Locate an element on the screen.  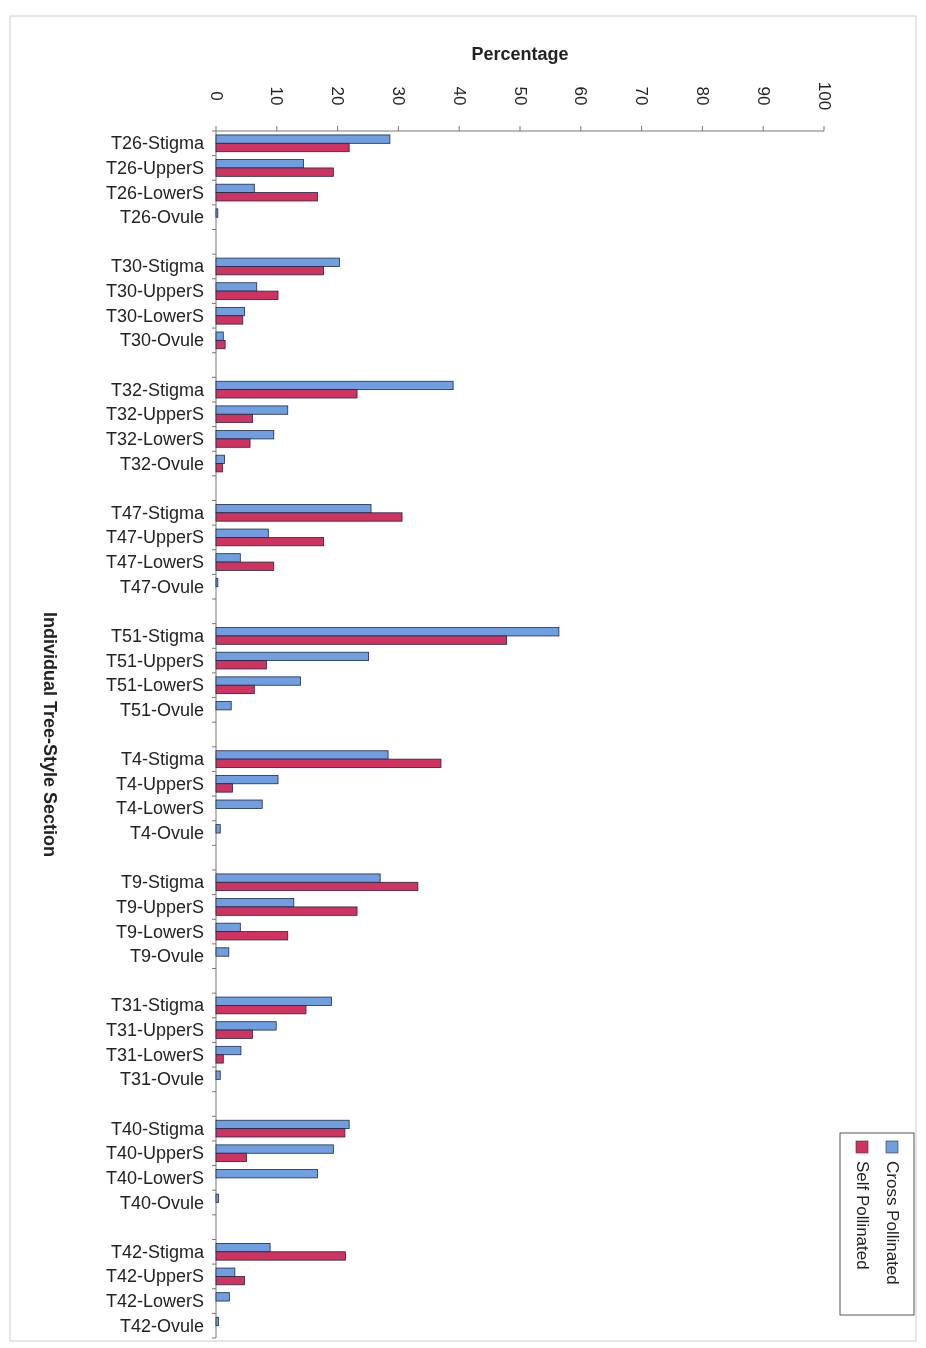
x-tick-label: 50 is located at coordinates (520, 96).